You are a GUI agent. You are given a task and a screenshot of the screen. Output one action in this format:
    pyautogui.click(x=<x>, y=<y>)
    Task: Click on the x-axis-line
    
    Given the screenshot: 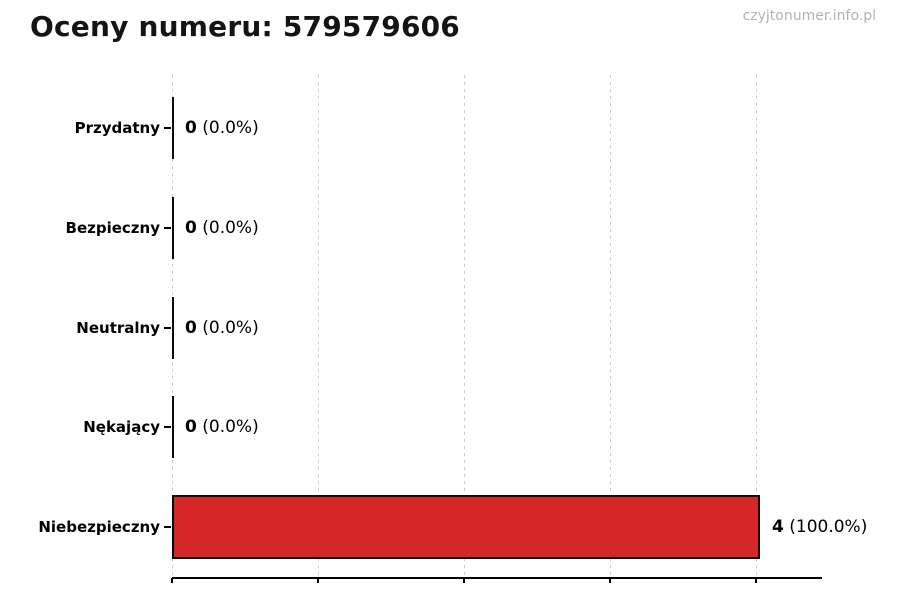 What is the action you would take?
    pyautogui.click(x=497, y=578)
    